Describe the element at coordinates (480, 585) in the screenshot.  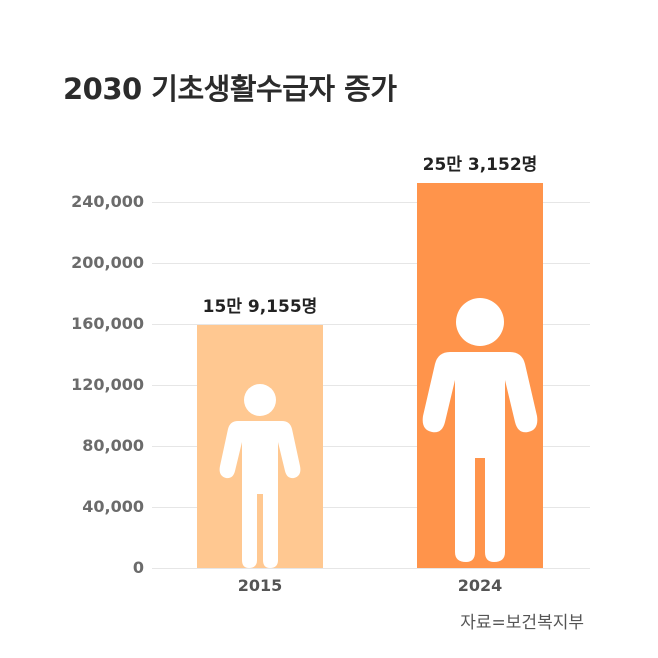
I see `x-tick-label-2024: 2024` at that location.